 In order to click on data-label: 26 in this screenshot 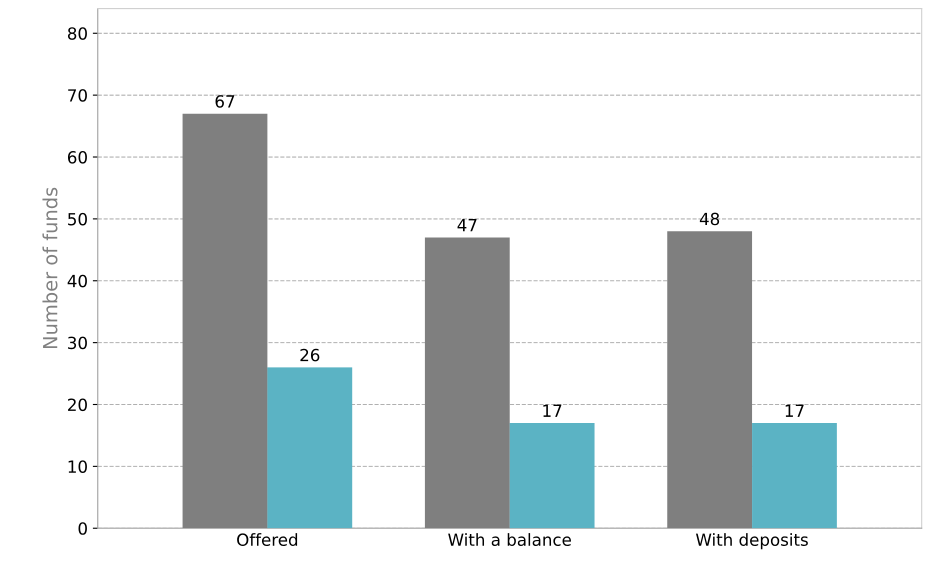, I will do `click(310, 355)`.